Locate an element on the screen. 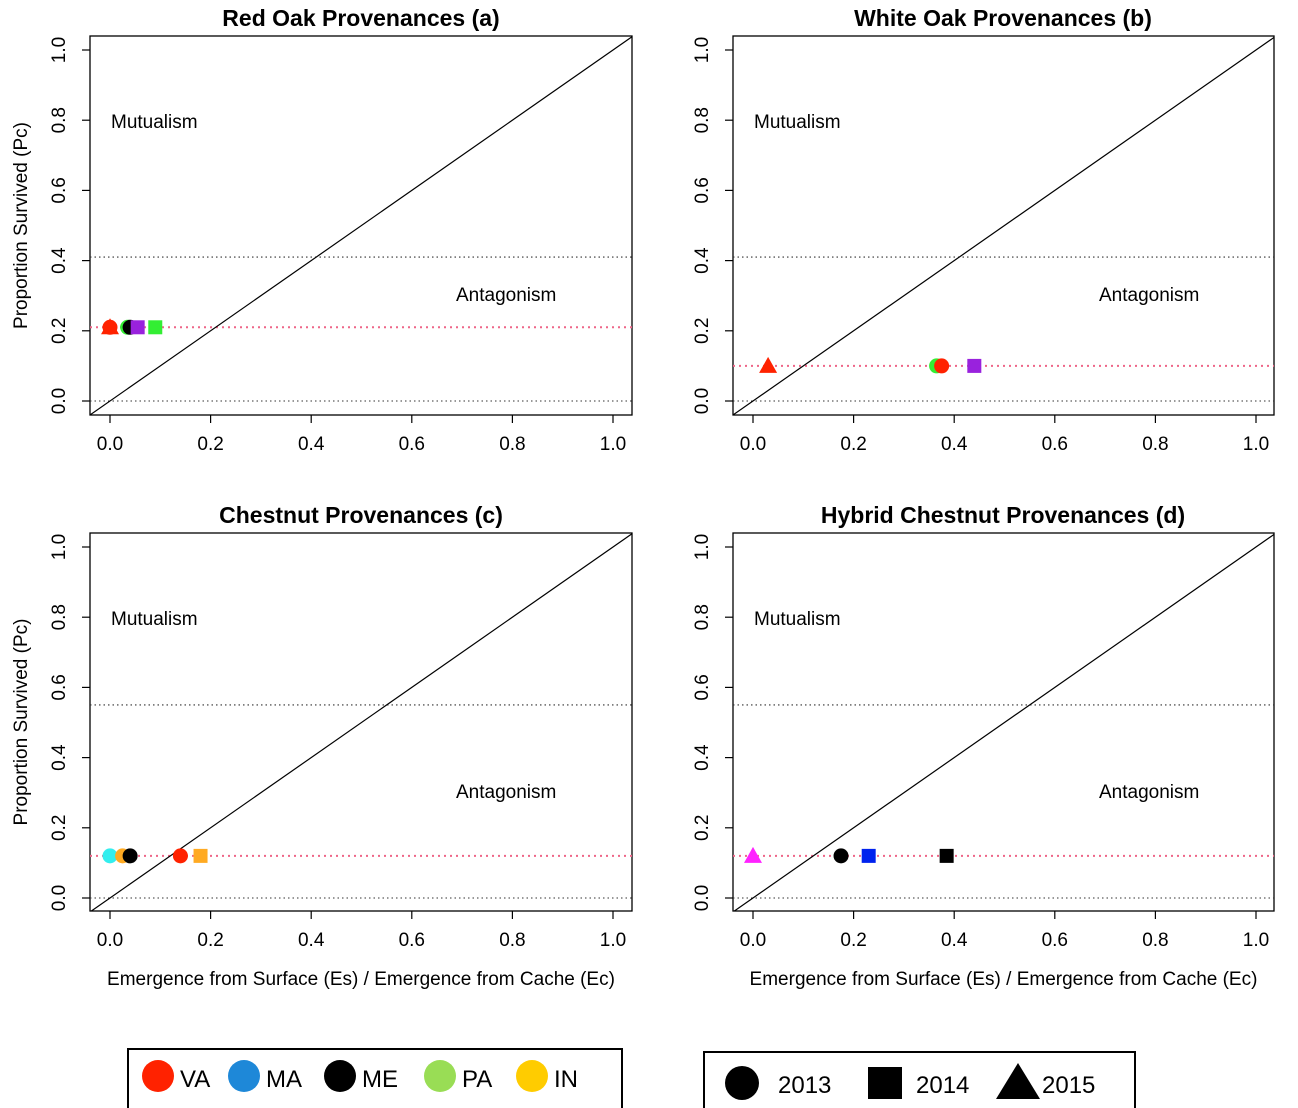 This screenshot has height=1108, width=1298. triangle-icon is located at coordinates (1018, 1081).